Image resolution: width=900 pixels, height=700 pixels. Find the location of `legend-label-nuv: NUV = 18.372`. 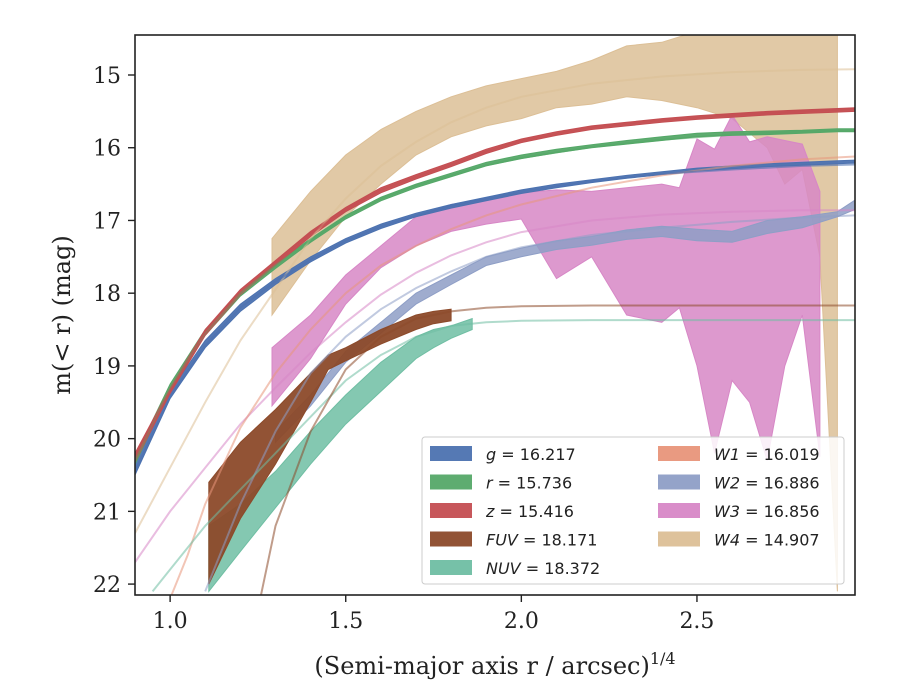

legend-label-nuv: NUV = 18.372 is located at coordinates (543, 568).